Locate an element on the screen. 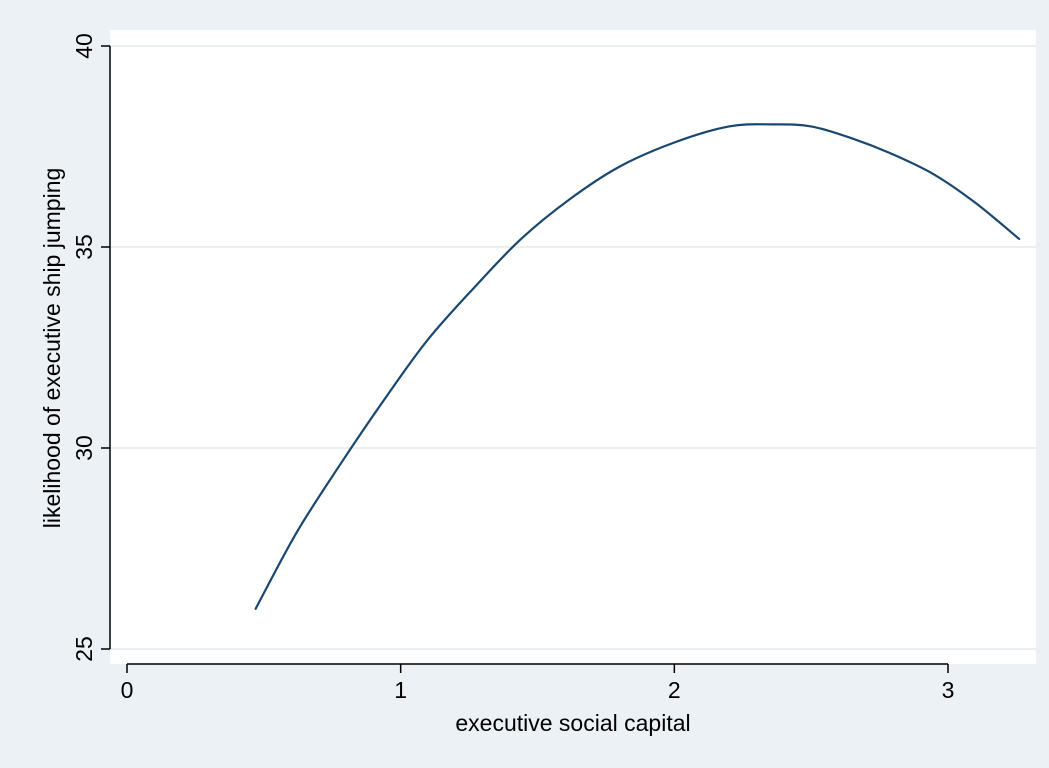  y-tick-label-35: 35 is located at coordinates (84, 247).